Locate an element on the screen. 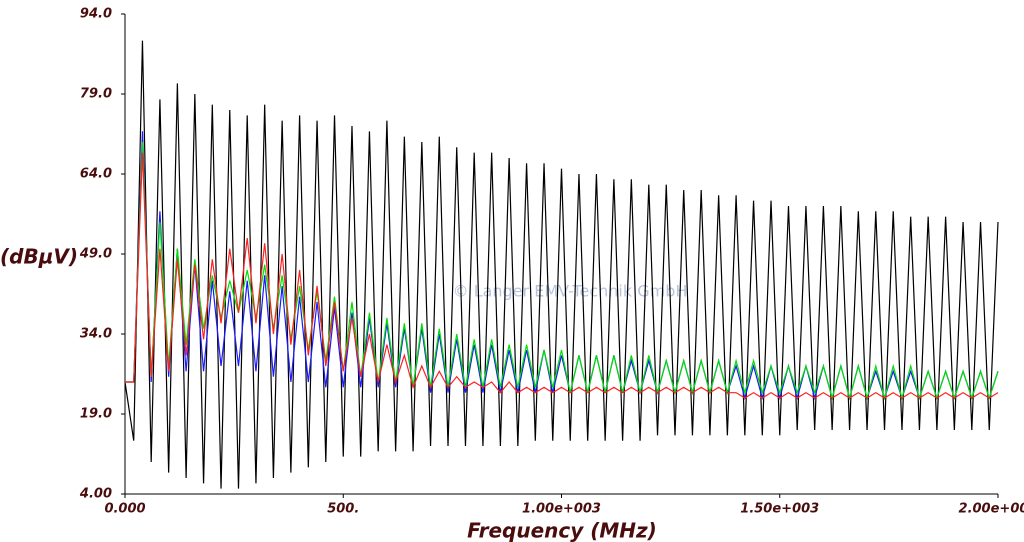  y-tick-label: 19.0 is located at coordinates (96, 414).